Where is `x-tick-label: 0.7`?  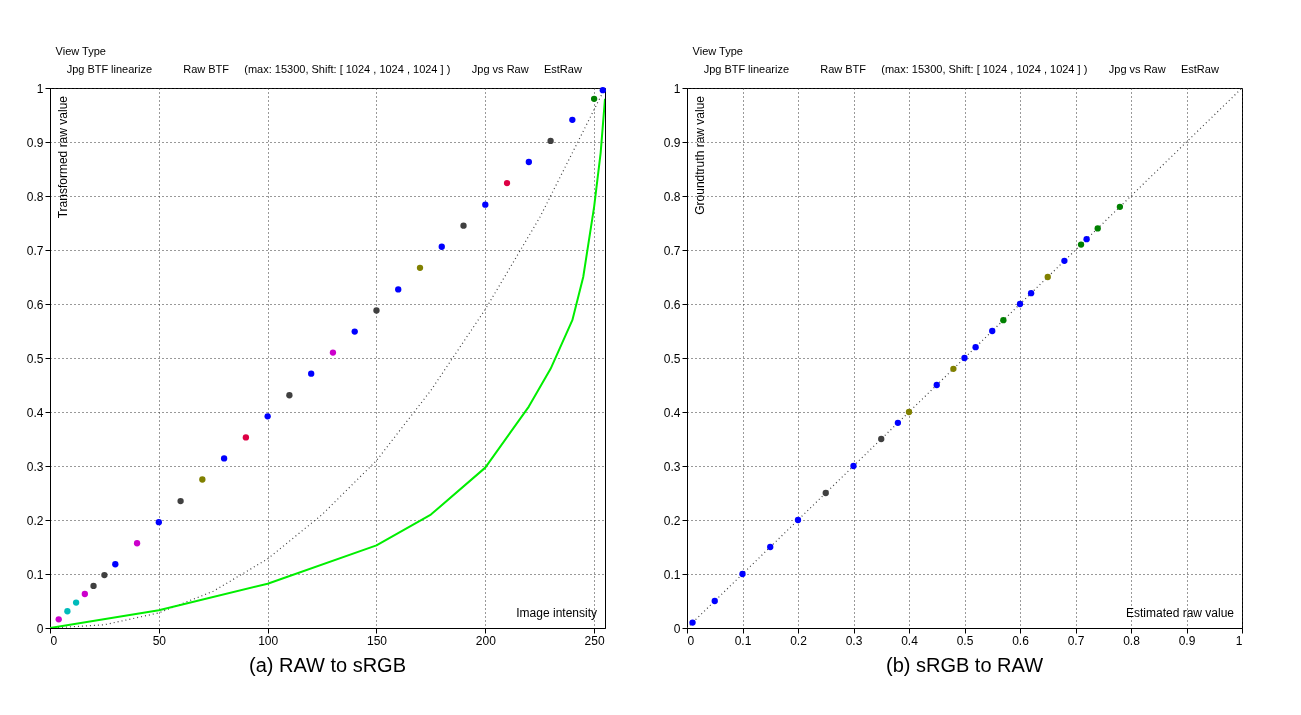
x-tick-label: 0.7 is located at coordinates (1076, 640).